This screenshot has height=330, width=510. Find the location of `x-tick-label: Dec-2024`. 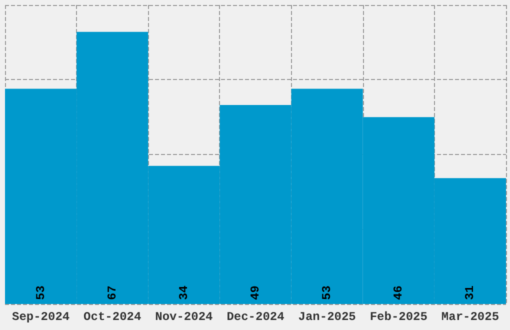

x-tick-label: Dec-2024 is located at coordinates (255, 317).